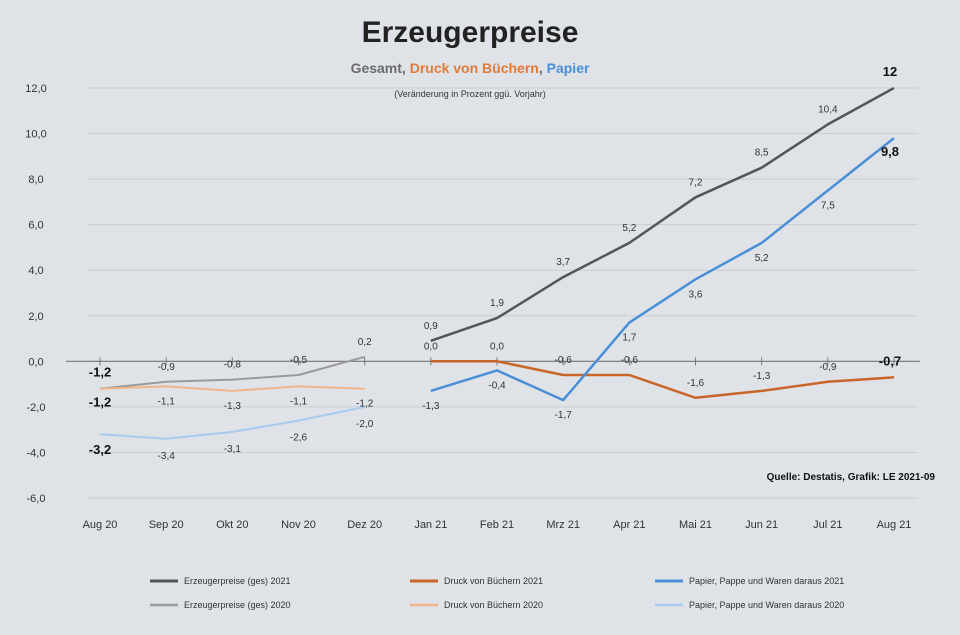  Describe the element at coordinates (894, 525) in the screenshot. I see `x-tick-label: Aug 21` at that location.